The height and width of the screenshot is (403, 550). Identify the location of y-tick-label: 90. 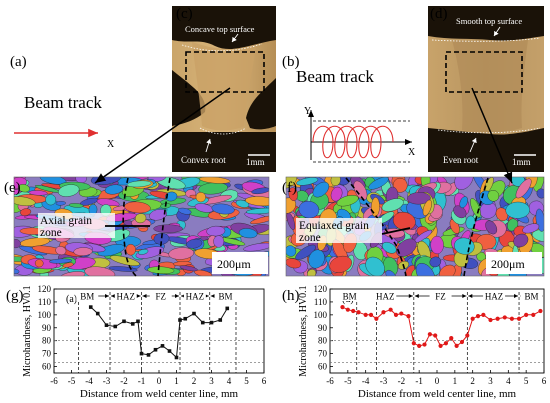
(47, 328).